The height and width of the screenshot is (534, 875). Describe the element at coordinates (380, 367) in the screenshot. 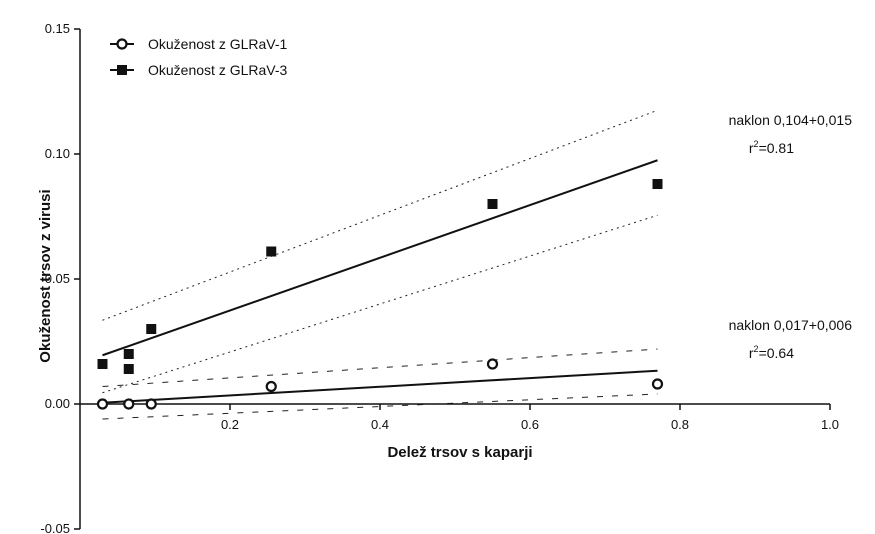

I see `ci-upper-line` at that location.